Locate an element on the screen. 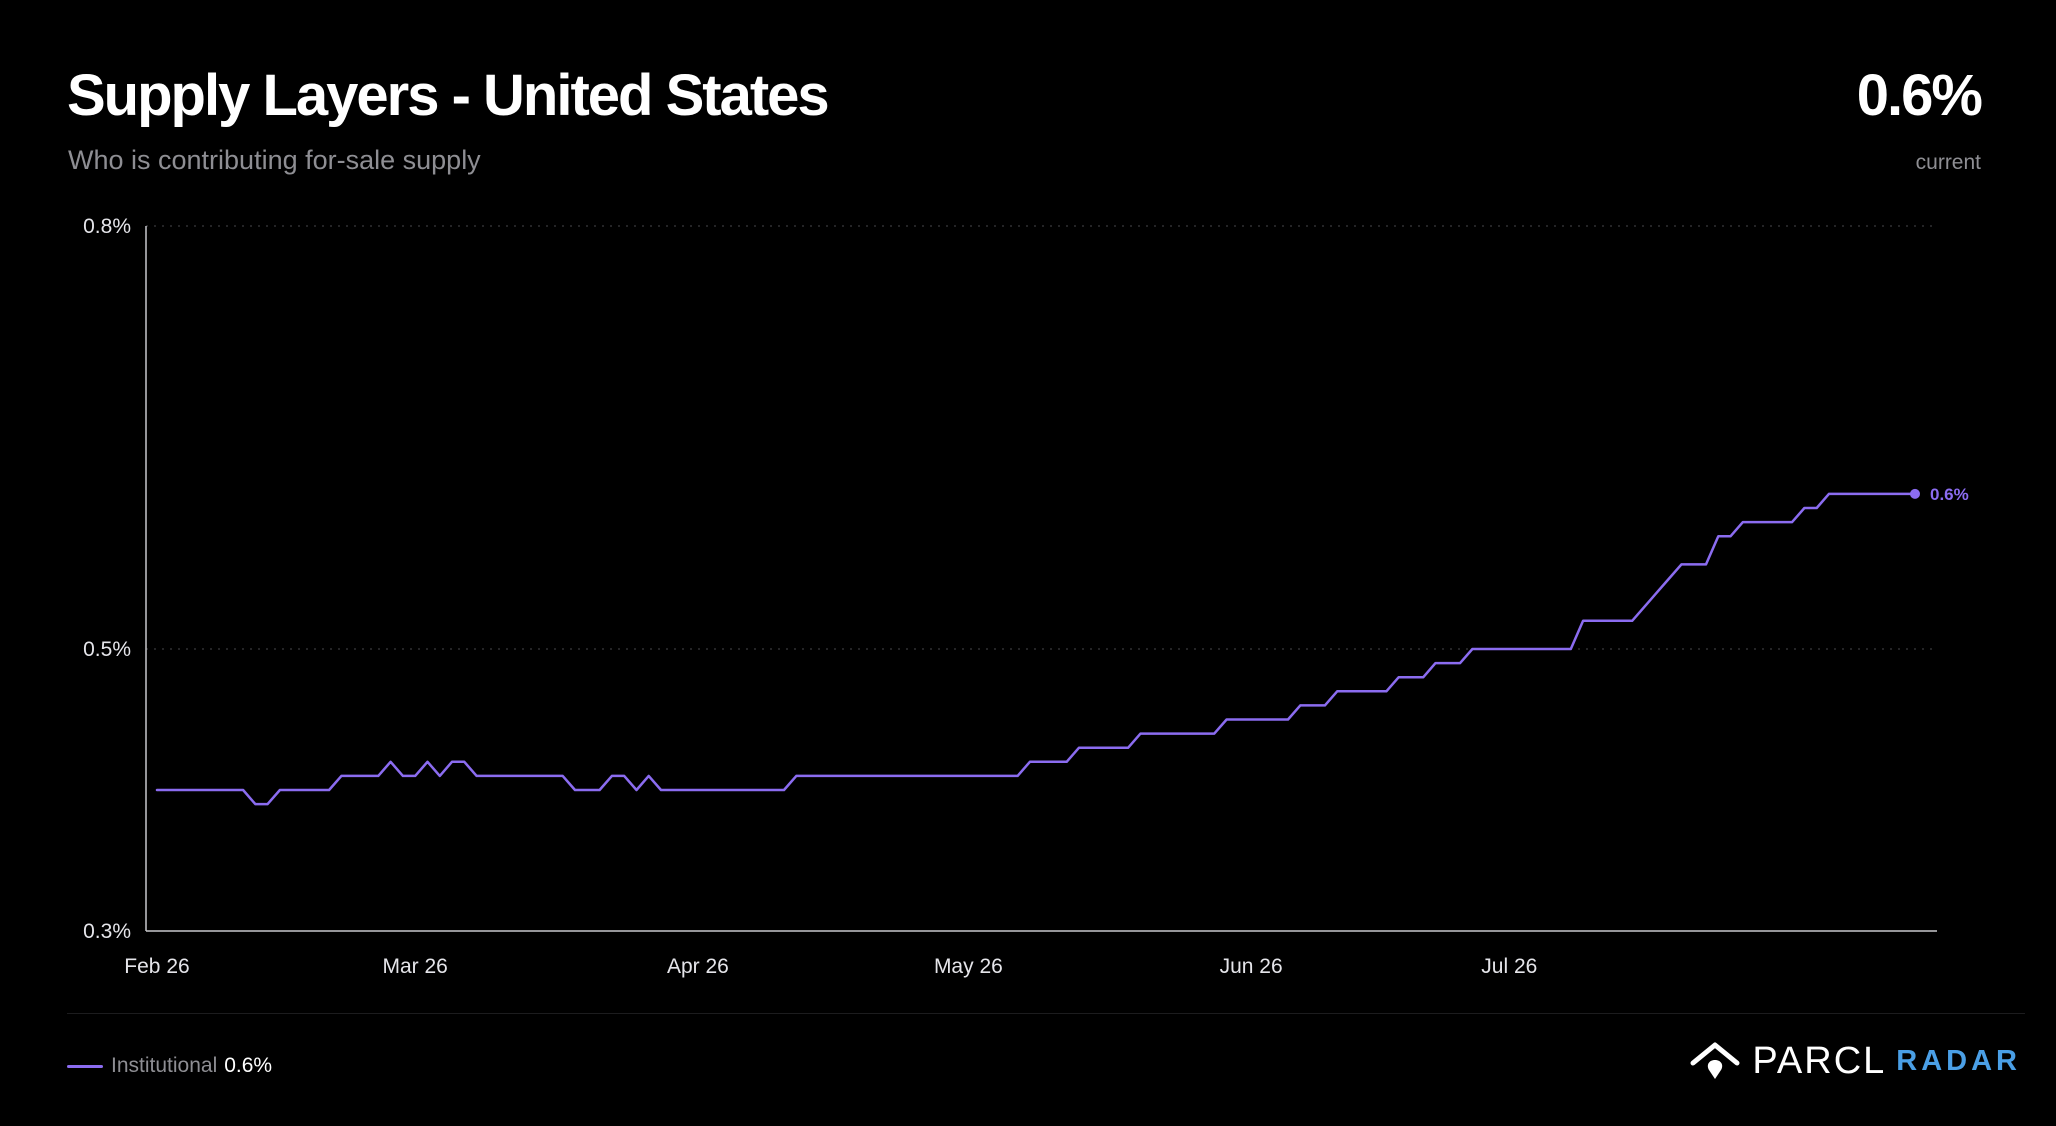  y-tick-label: 0.5% is located at coordinates (107, 649).